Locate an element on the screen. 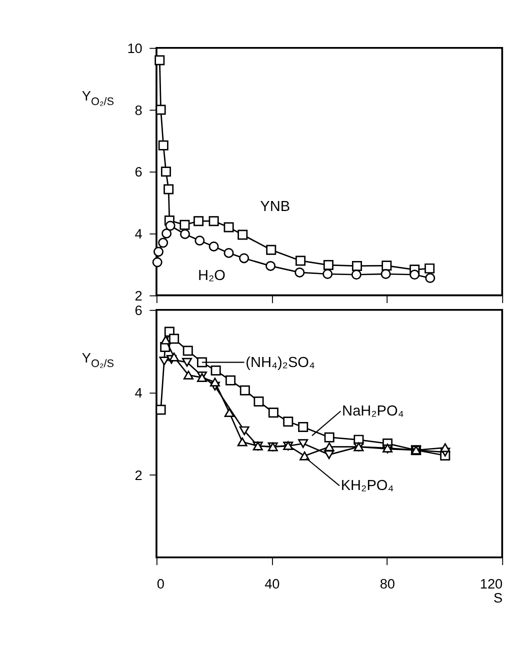 This screenshot has width=514, height=651. x-tick-label: 80 is located at coordinates (388, 584).